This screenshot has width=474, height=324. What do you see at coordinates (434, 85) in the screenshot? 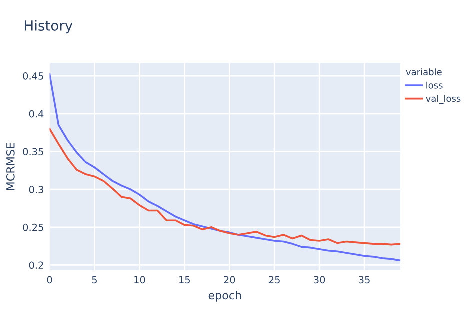
I see `legend-label: loss` at bounding box center [434, 85].